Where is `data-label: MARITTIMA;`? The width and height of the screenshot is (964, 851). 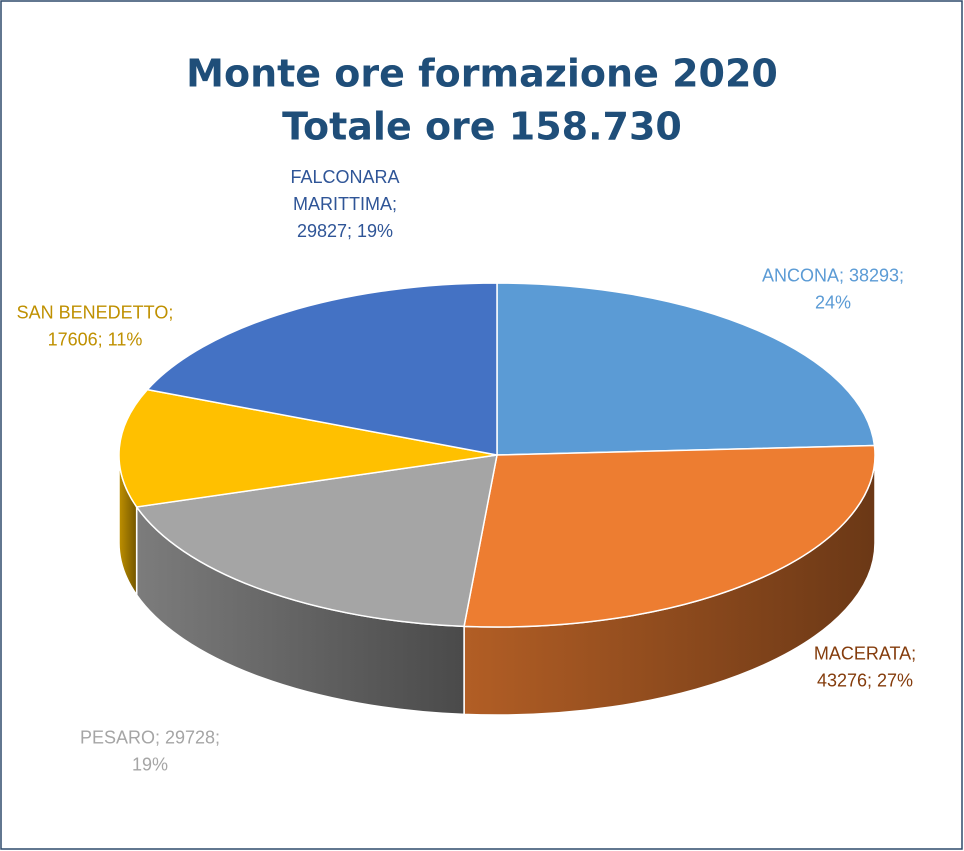
data-label: MARITTIMA; is located at coordinates (345, 204).